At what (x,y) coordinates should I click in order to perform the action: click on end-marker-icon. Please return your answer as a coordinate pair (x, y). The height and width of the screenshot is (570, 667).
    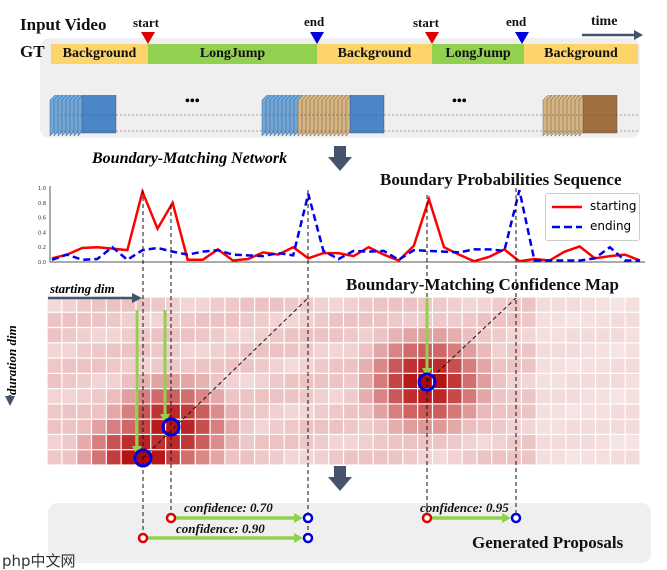
    Looking at the image, I should click on (317, 38).